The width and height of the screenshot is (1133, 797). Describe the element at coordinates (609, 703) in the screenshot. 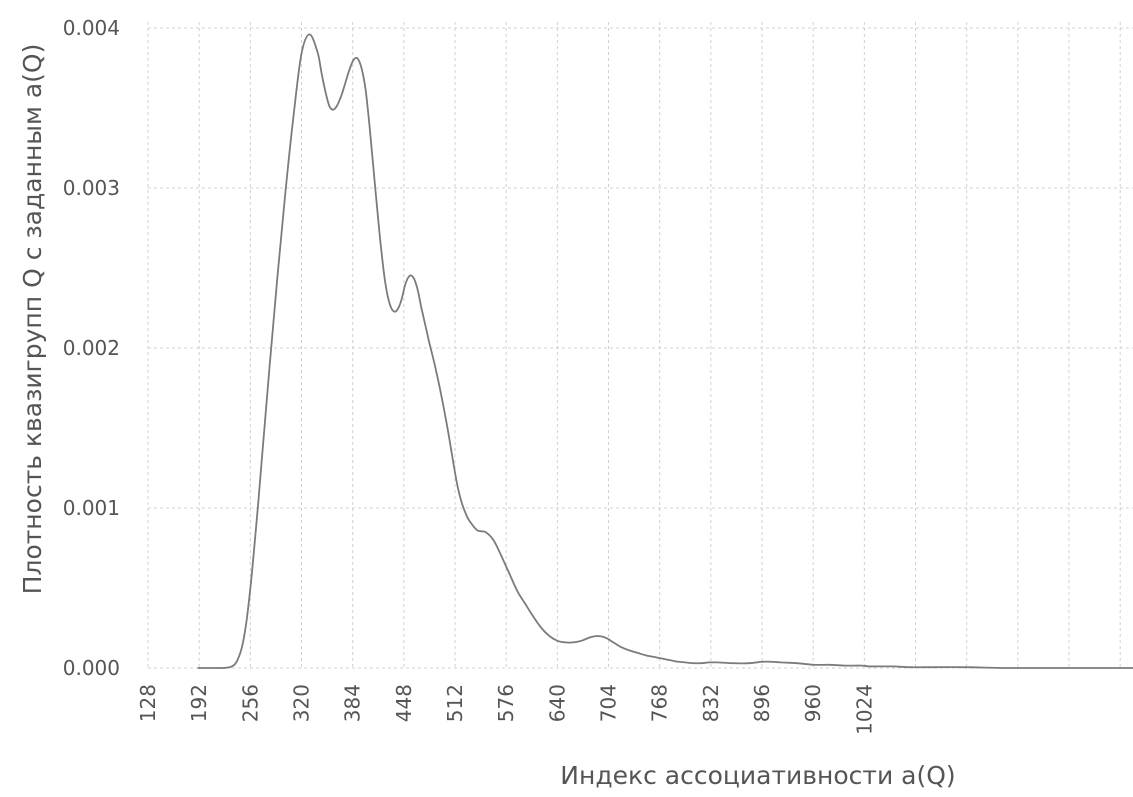

I see `x-tick-label: 704` at that location.